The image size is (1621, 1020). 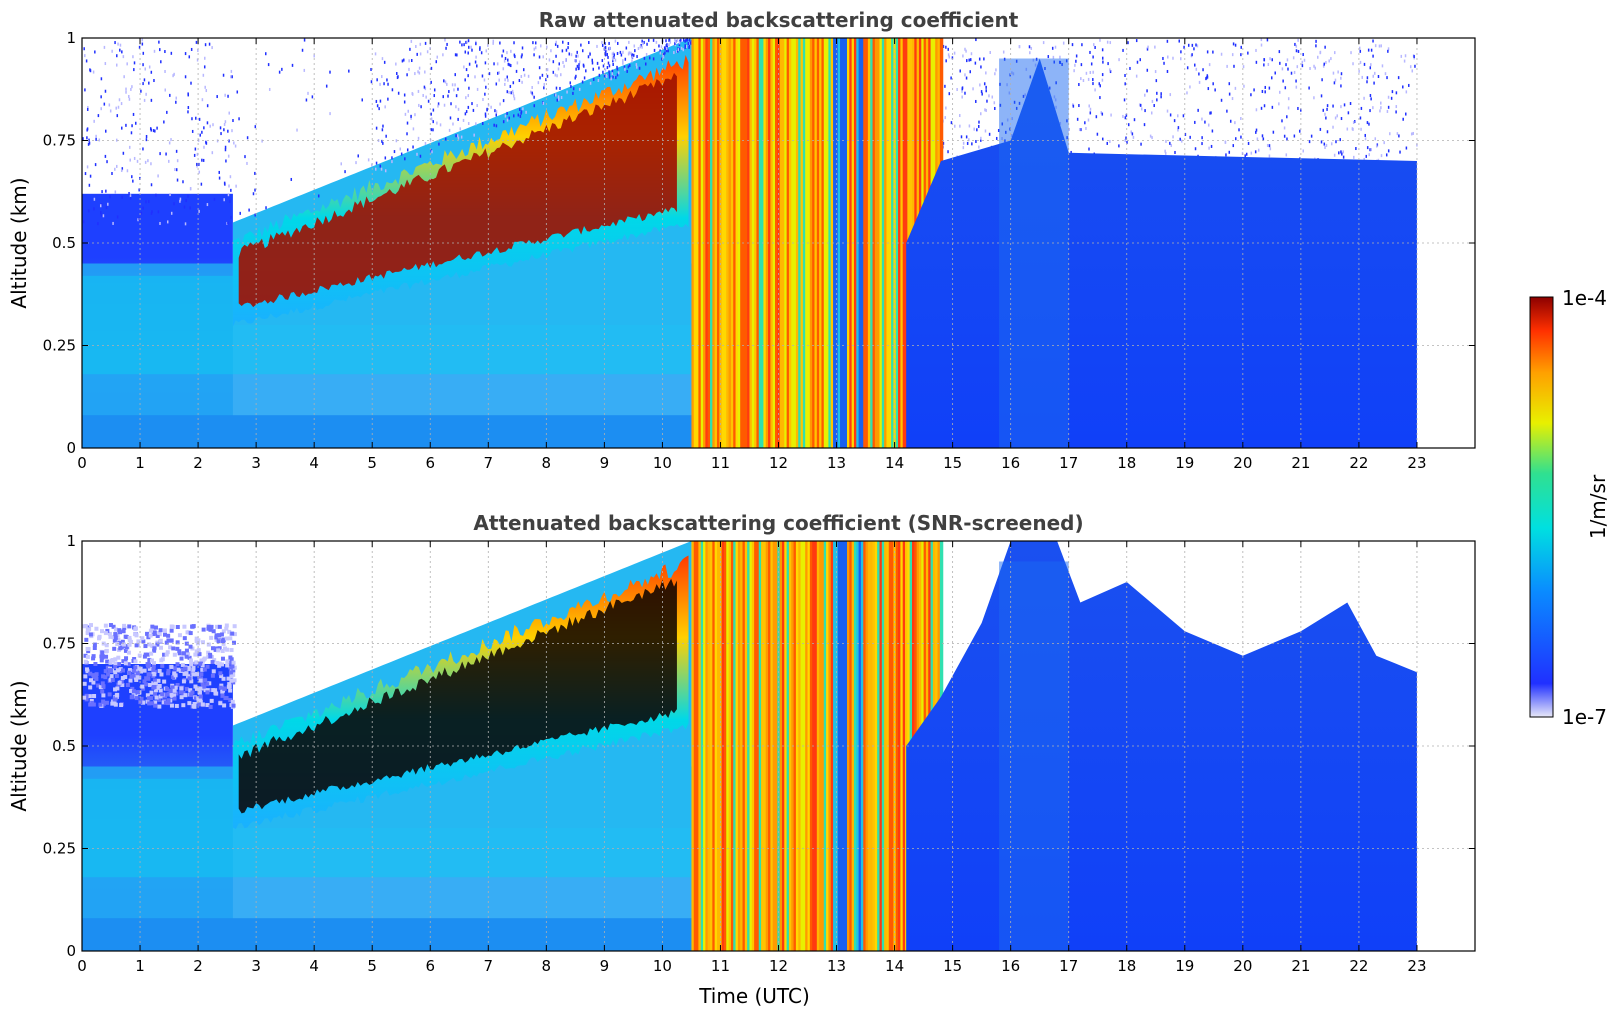 What do you see at coordinates (1584, 298) in the screenshot?
I see `colorbar-max-label: 1e-4` at bounding box center [1584, 298].